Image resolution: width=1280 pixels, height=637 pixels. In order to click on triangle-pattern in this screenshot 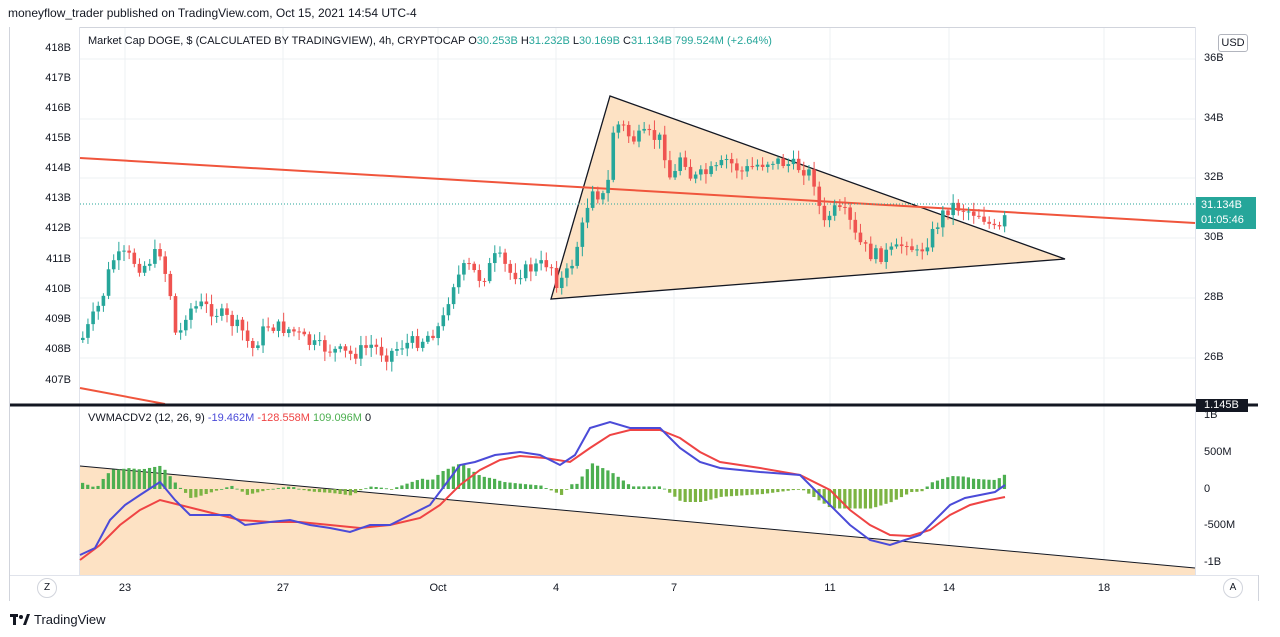, I will do `click(808, 197)`.